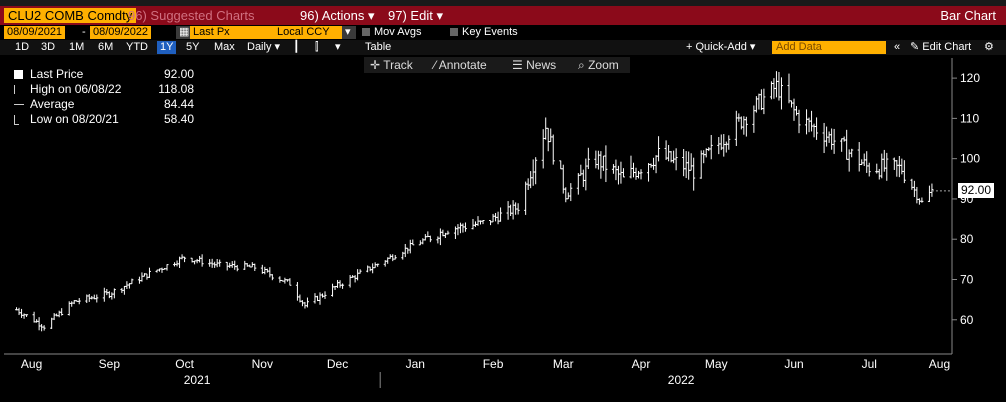 The height and width of the screenshot is (402, 1006). I want to click on actions-button: 96) Actions ▾, so click(337, 15).